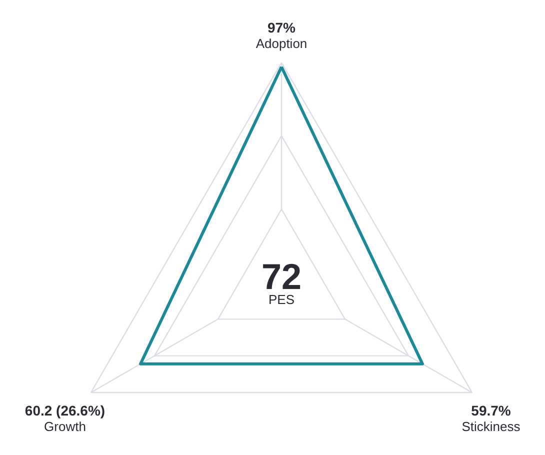 The width and height of the screenshot is (545, 455). What do you see at coordinates (491, 426) in the screenshot?
I see `spoke-label: Stickiness` at bounding box center [491, 426].